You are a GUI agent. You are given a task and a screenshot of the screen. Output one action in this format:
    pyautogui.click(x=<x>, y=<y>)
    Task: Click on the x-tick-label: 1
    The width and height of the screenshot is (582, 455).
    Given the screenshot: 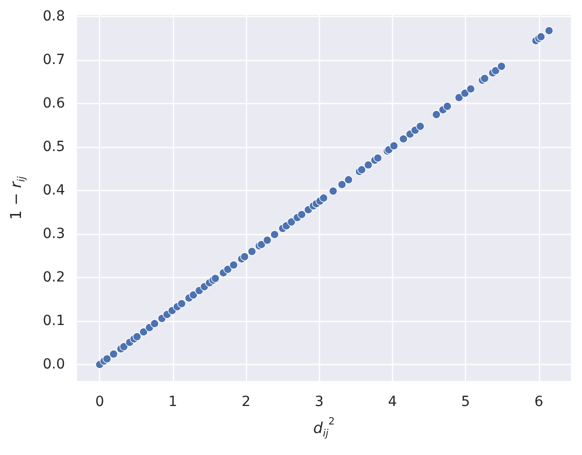 What is the action you would take?
    pyautogui.click(x=173, y=402)
    